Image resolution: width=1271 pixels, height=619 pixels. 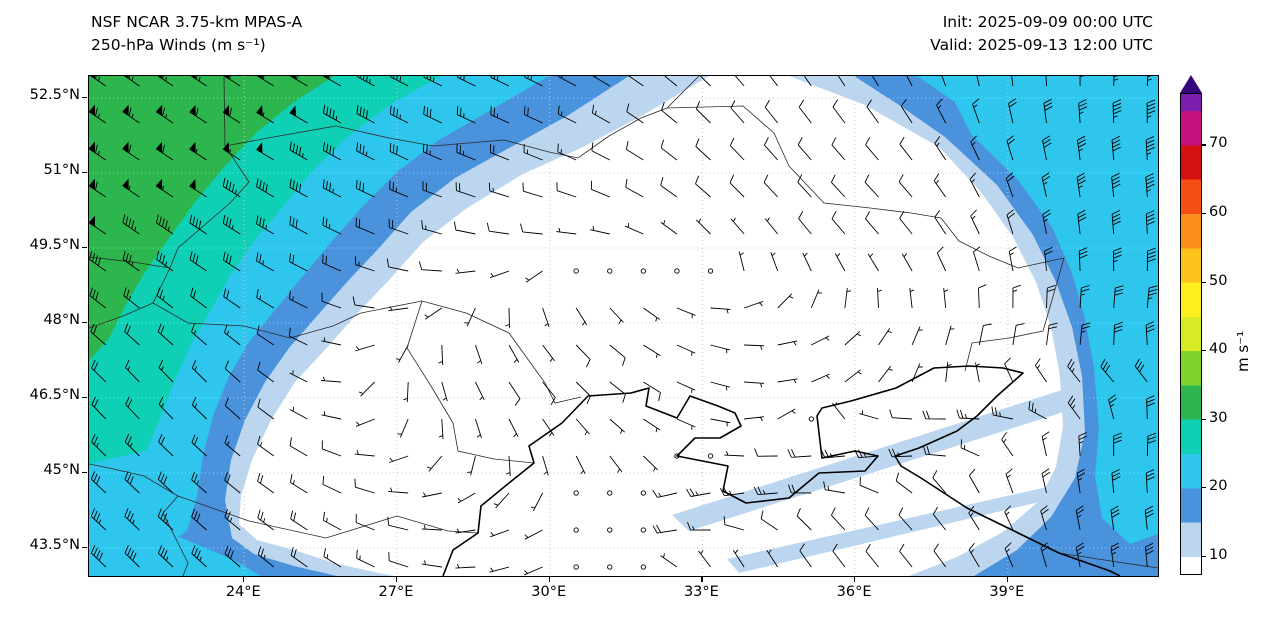 What do you see at coordinates (854, 592) in the screenshot?
I see `x-tick-label: 36°E` at bounding box center [854, 592].